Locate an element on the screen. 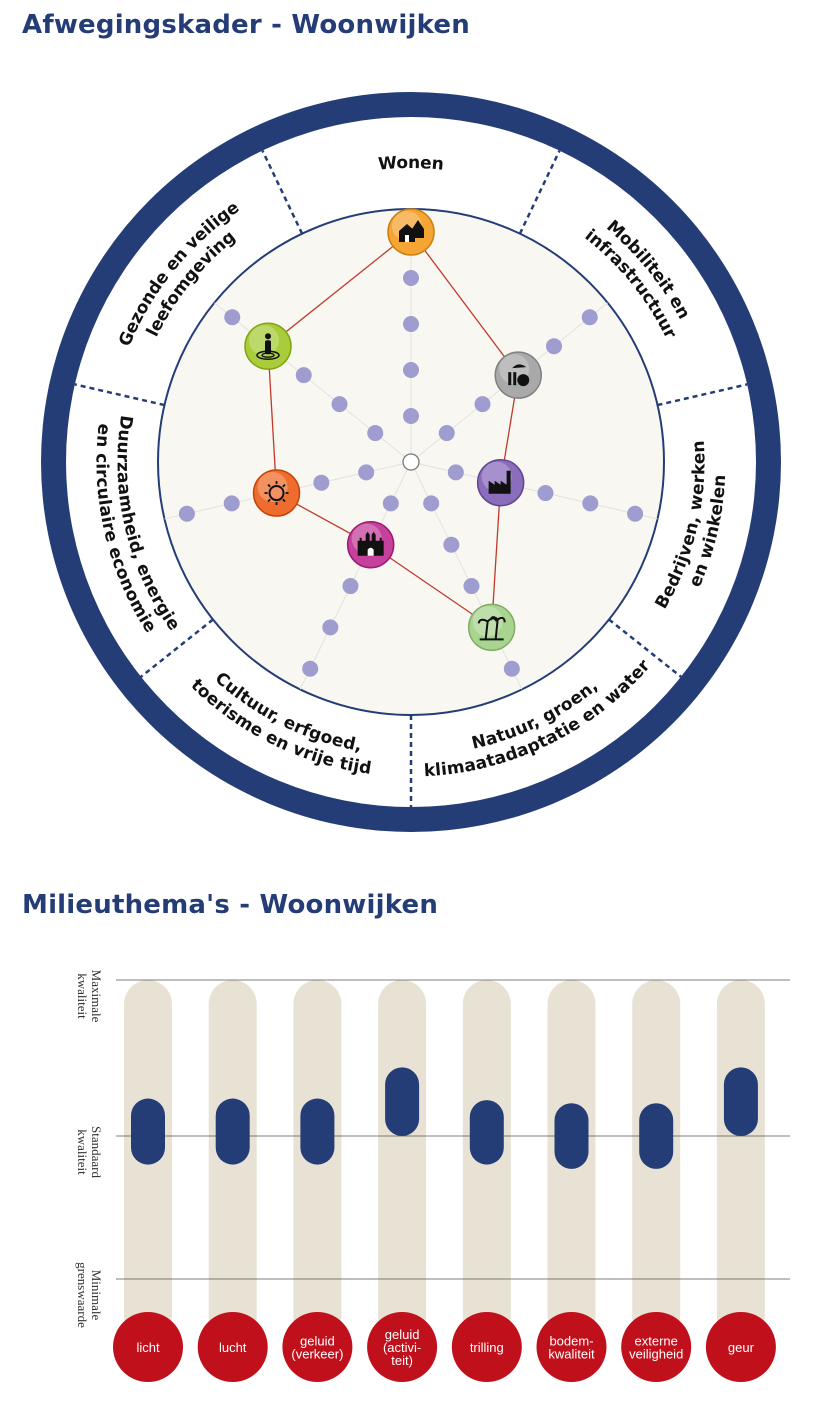  bars-title: Milieuthema's - Woonwijken is located at coordinates (230, 905).